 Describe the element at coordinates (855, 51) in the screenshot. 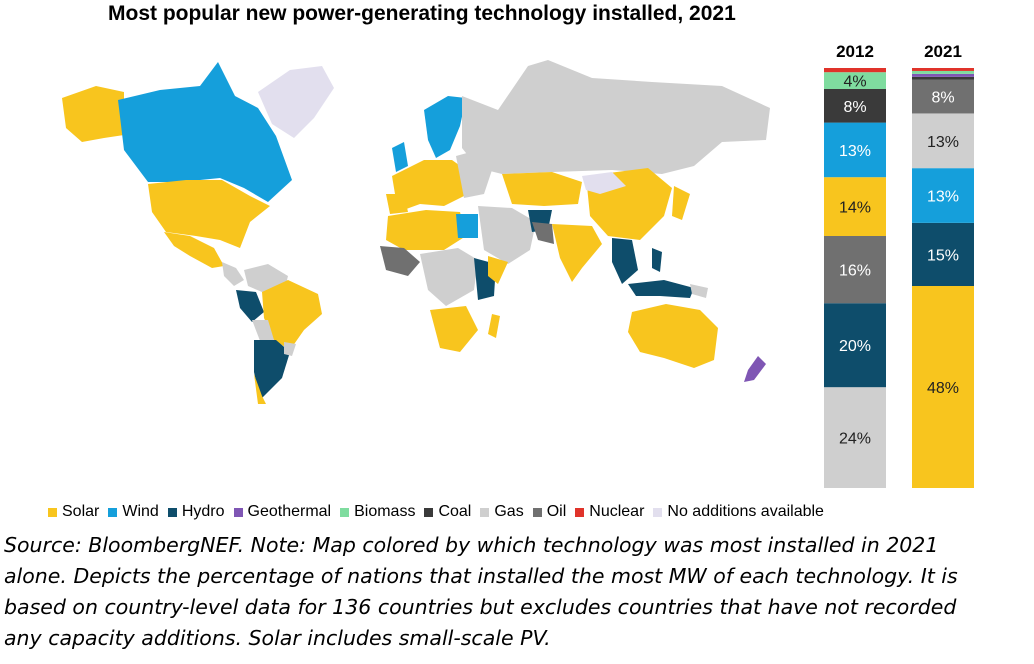

I see `bar-year-label: 2012` at that location.